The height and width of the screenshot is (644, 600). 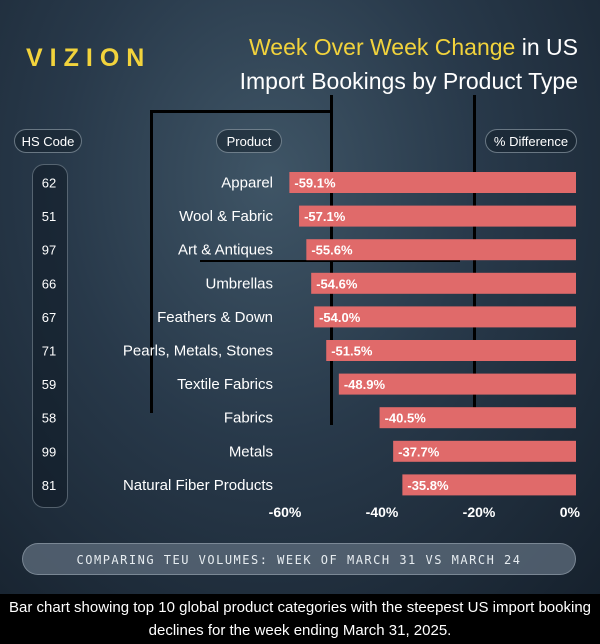 What do you see at coordinates (382, 47) in the screenshot?
I see `title-highlight: Week Over Week Change` at bounding box center [382, 47].